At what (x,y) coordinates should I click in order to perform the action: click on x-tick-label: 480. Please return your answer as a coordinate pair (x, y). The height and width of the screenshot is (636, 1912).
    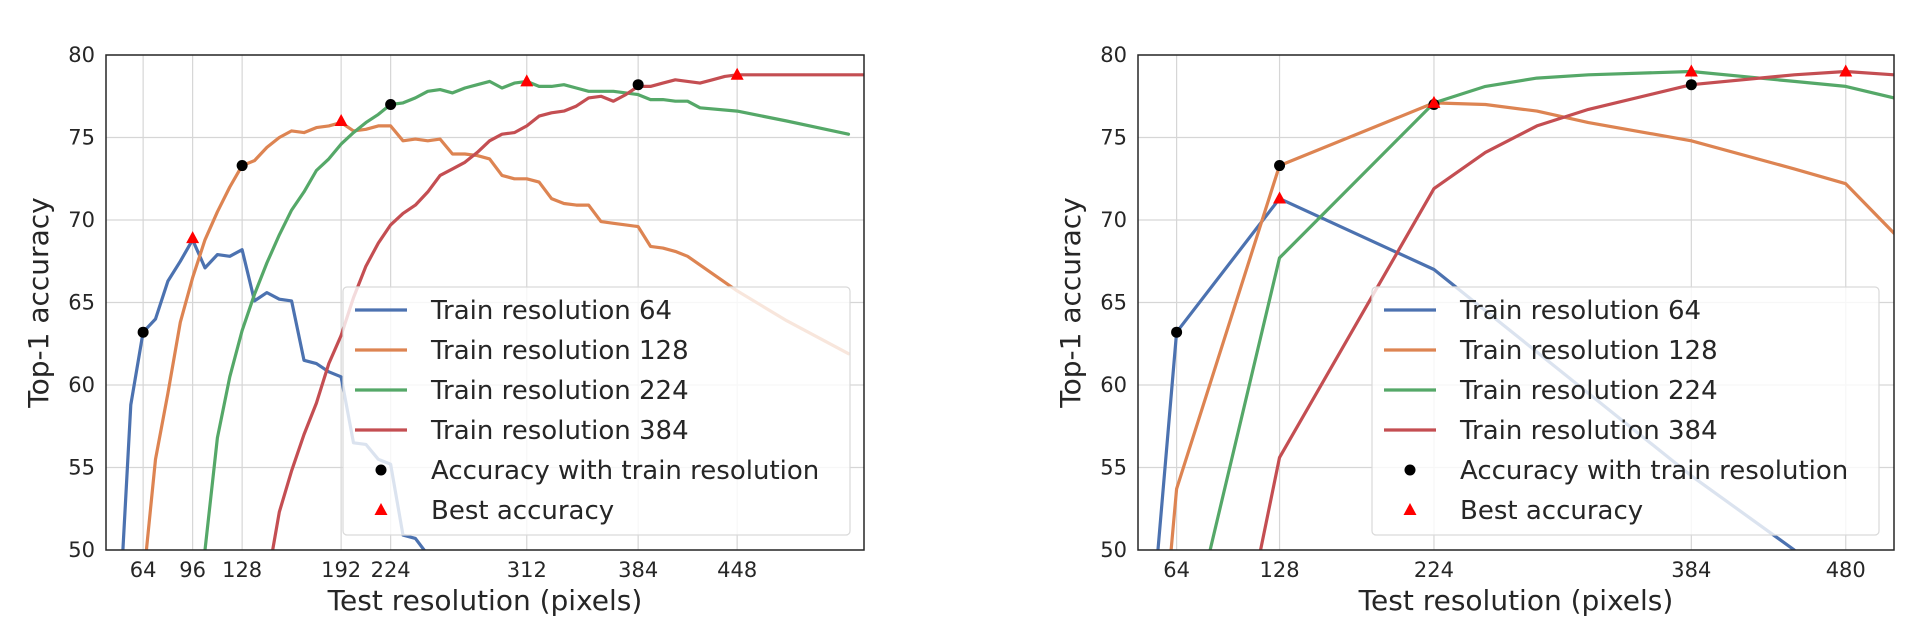
    Looking at the image, I should click on (1846, 570).